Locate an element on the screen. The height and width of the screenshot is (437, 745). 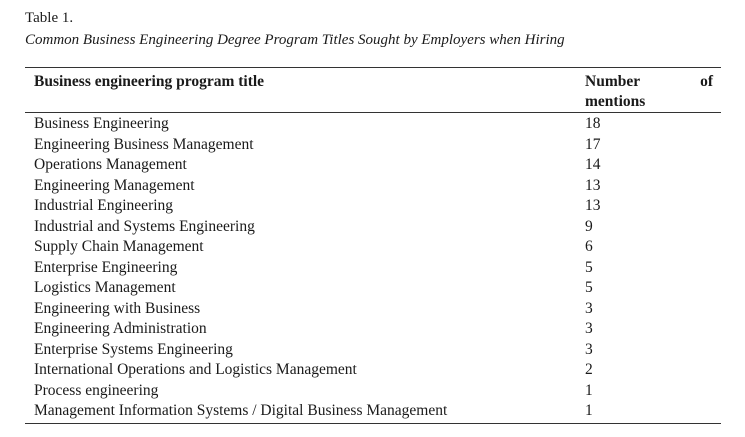
table-row: Engineering Administration 3 is located at coordinates (372, 329).